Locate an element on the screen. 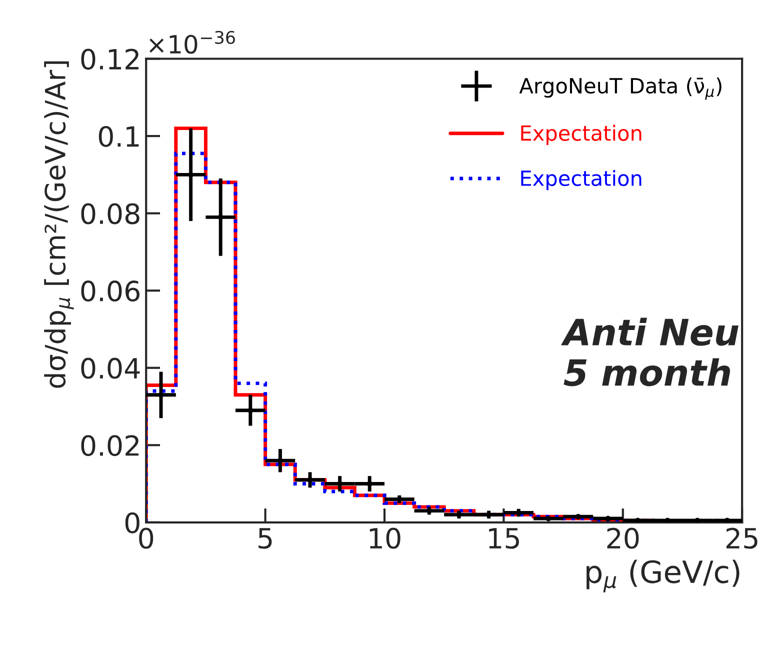 The image size is (769, 653). x-tick-label: 5 is located at coordinates (265, 538).